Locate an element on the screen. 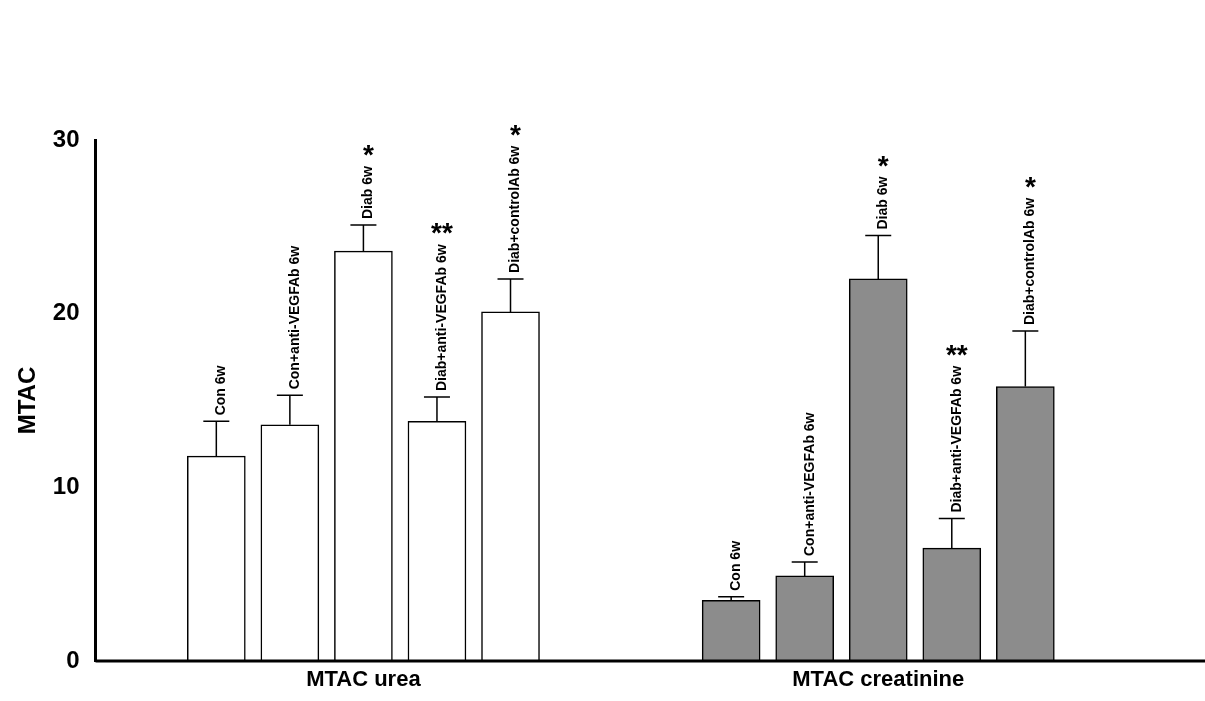 This screenshot has width=1205, height=701. x-tick-label: Diab+anti-VEGFAb 6w is located at coordinates (440, 318).